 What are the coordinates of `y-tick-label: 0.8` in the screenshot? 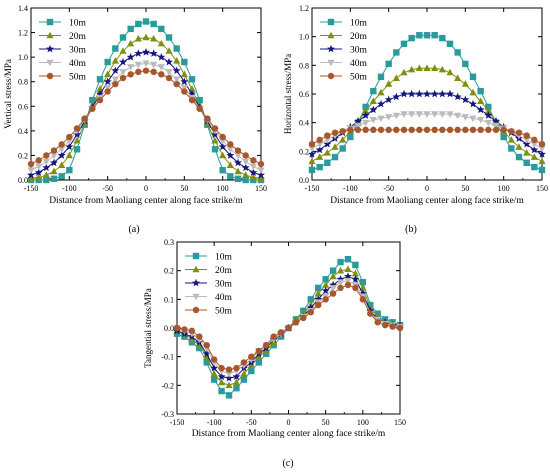 It's located at (23, 82).